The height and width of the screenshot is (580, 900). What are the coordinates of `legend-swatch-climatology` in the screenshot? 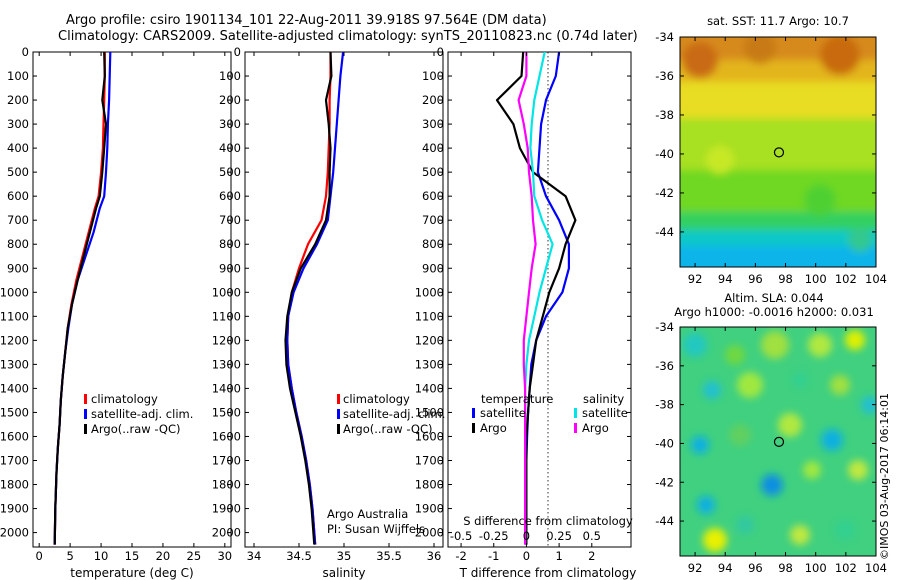 It's located at (85, 399).